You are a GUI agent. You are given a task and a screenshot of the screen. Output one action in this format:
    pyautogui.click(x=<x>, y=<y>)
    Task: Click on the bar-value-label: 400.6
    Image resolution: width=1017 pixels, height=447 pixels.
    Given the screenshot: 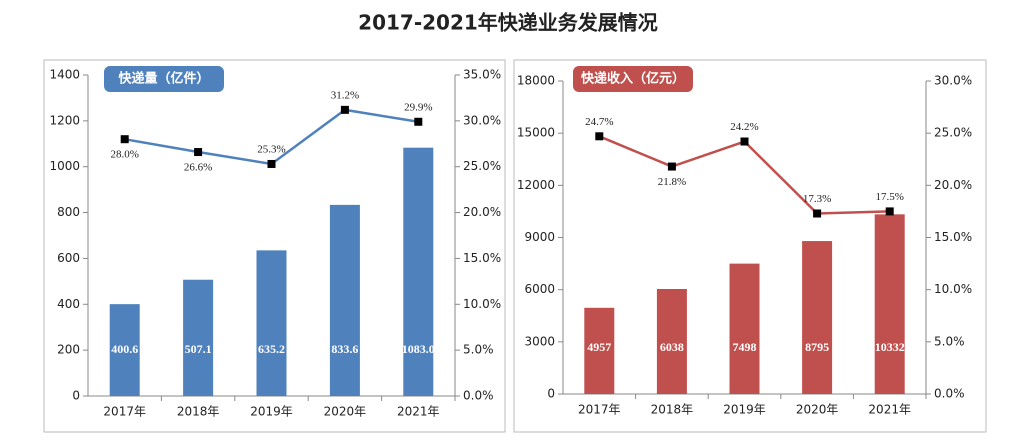 What is the action you would take?
    pyautogui.click(x=124, y=349)
    